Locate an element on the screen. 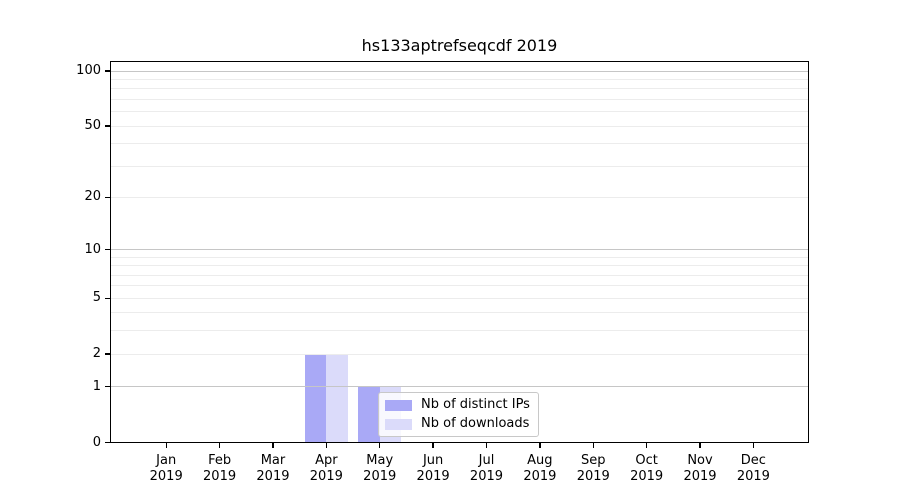 The width and height of the screenshot is (900, 500). legend-entry-downloads: Nb of downloads is located at coordinates (457, 424).